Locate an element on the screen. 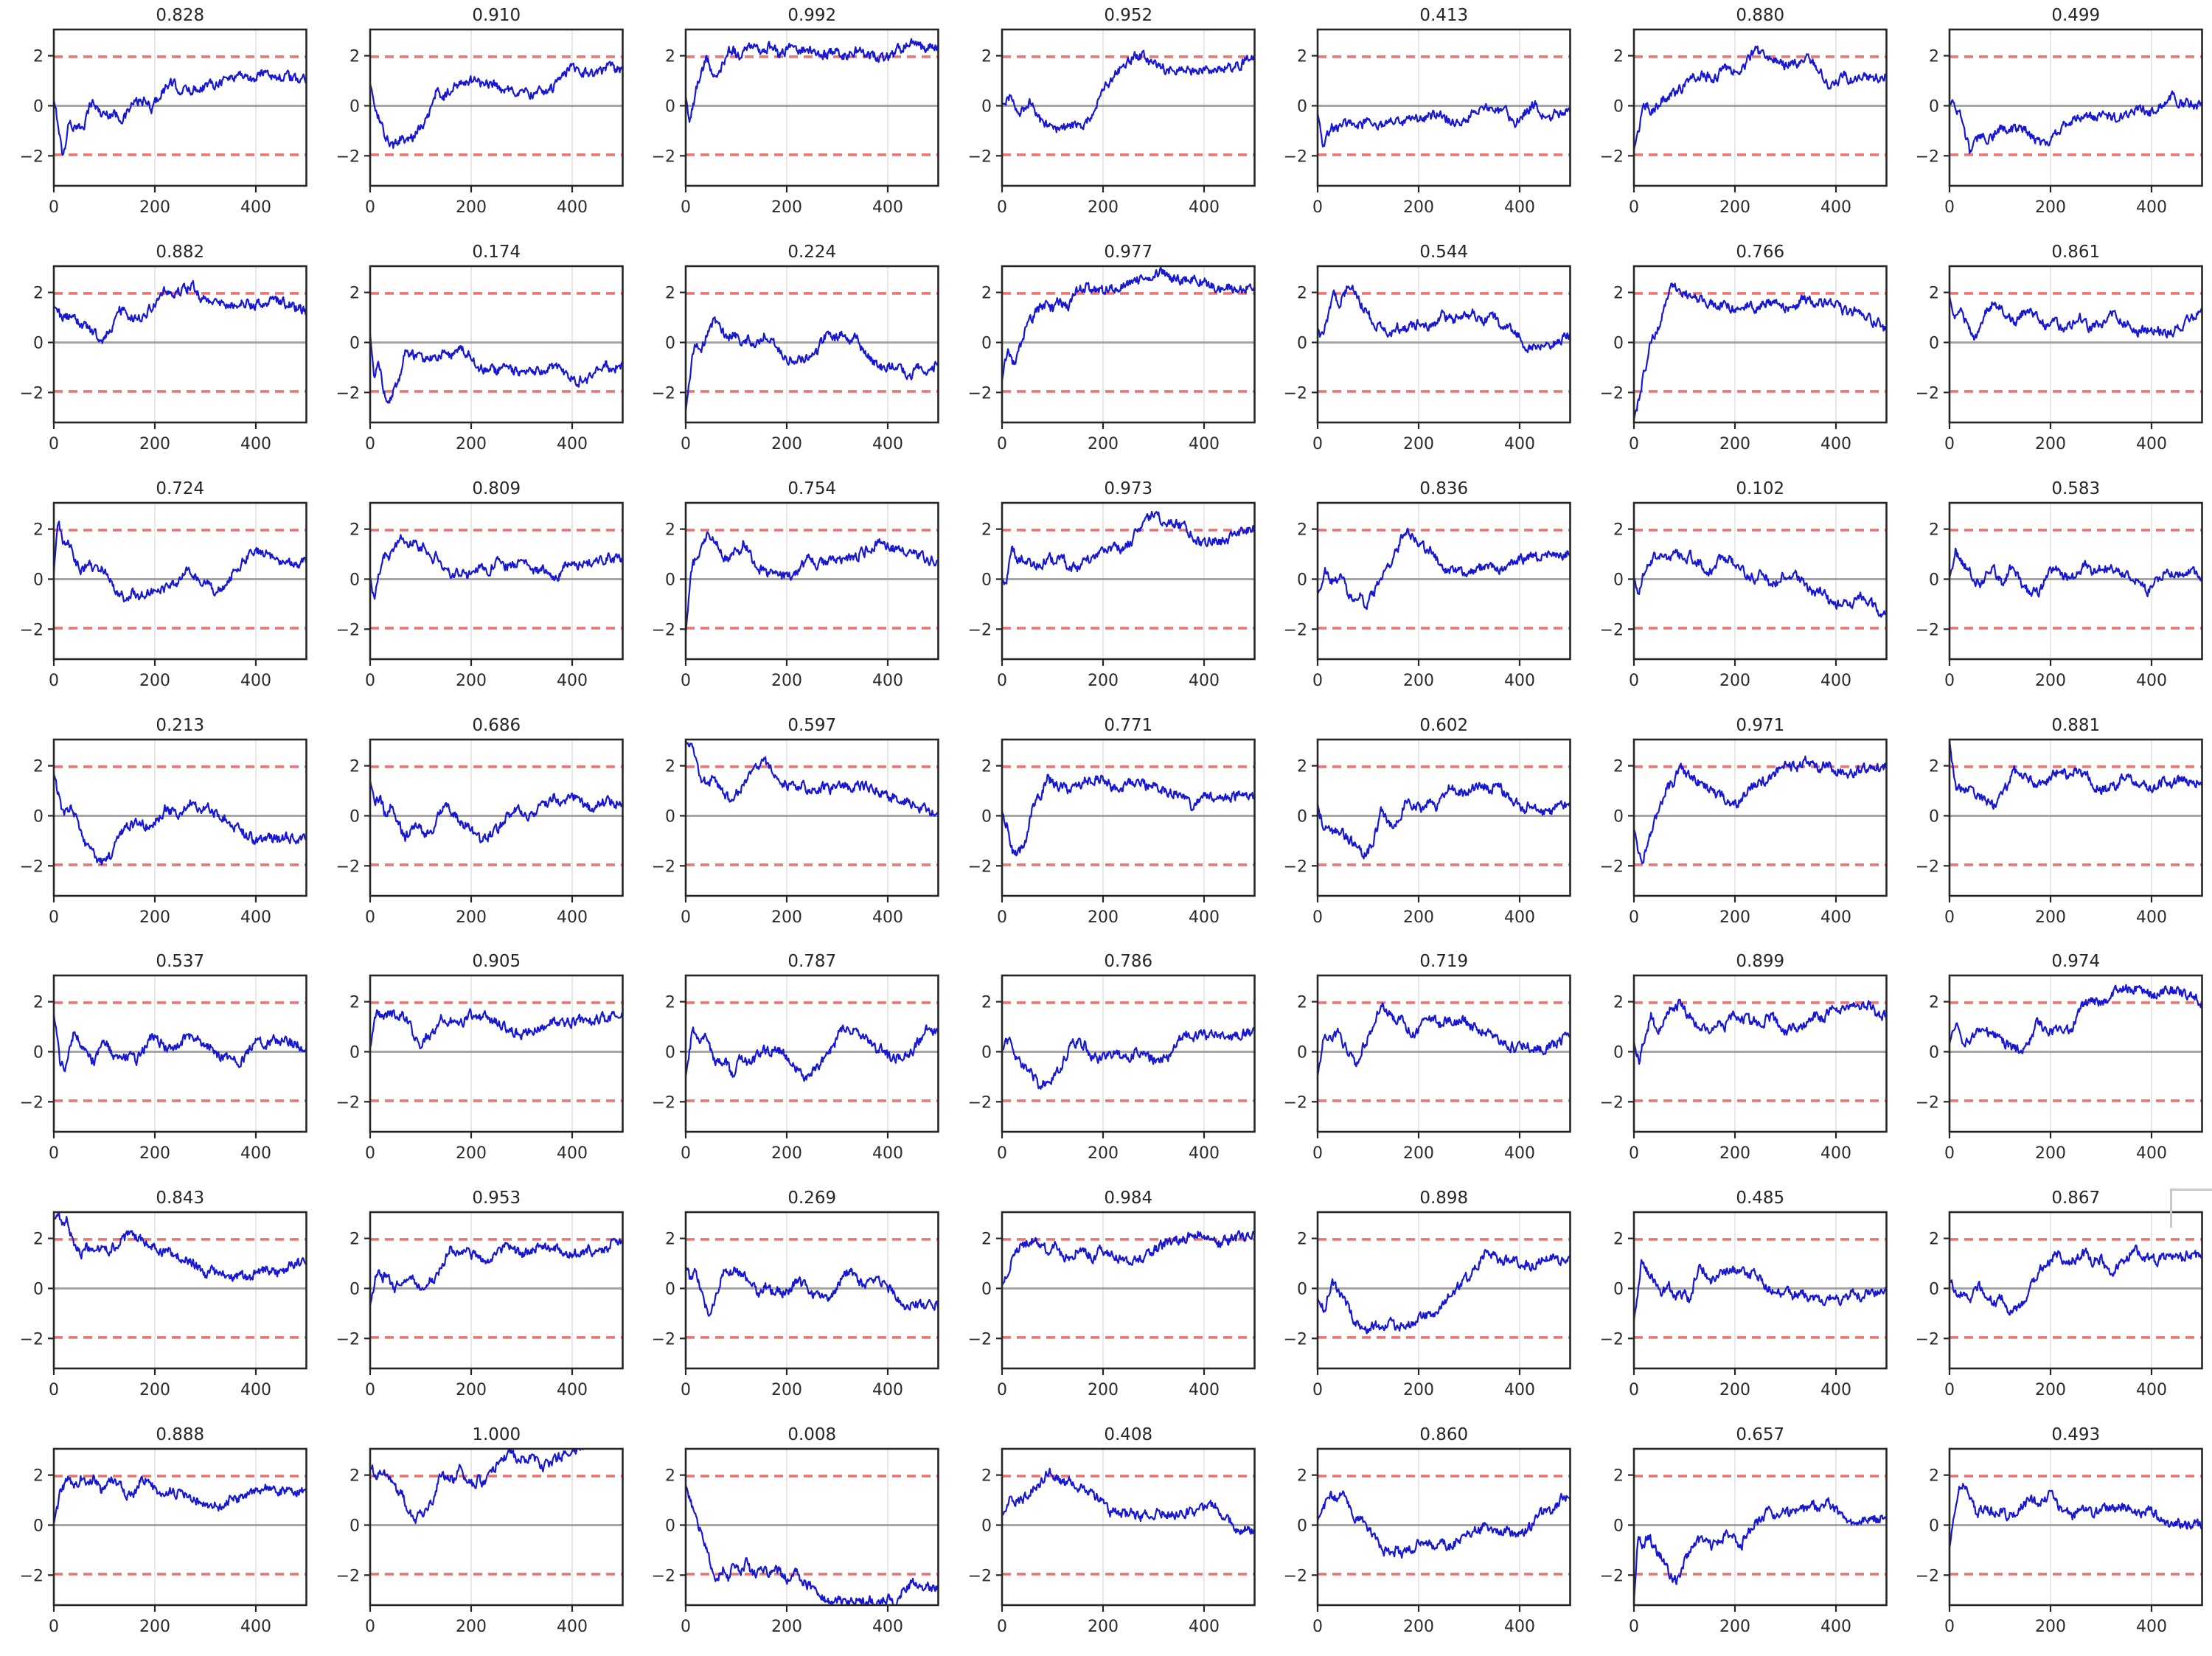 This screenshot has width=2212, height=1656. subplot: 2 0 −2 0 200 400 0.992 is located at coordinates (795, 111).